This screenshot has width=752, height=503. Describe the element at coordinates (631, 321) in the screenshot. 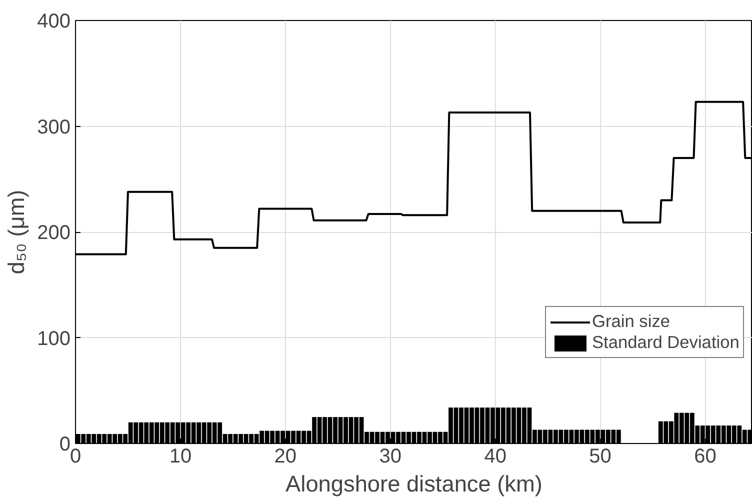

I see `legend-label: Grain size` at that location.